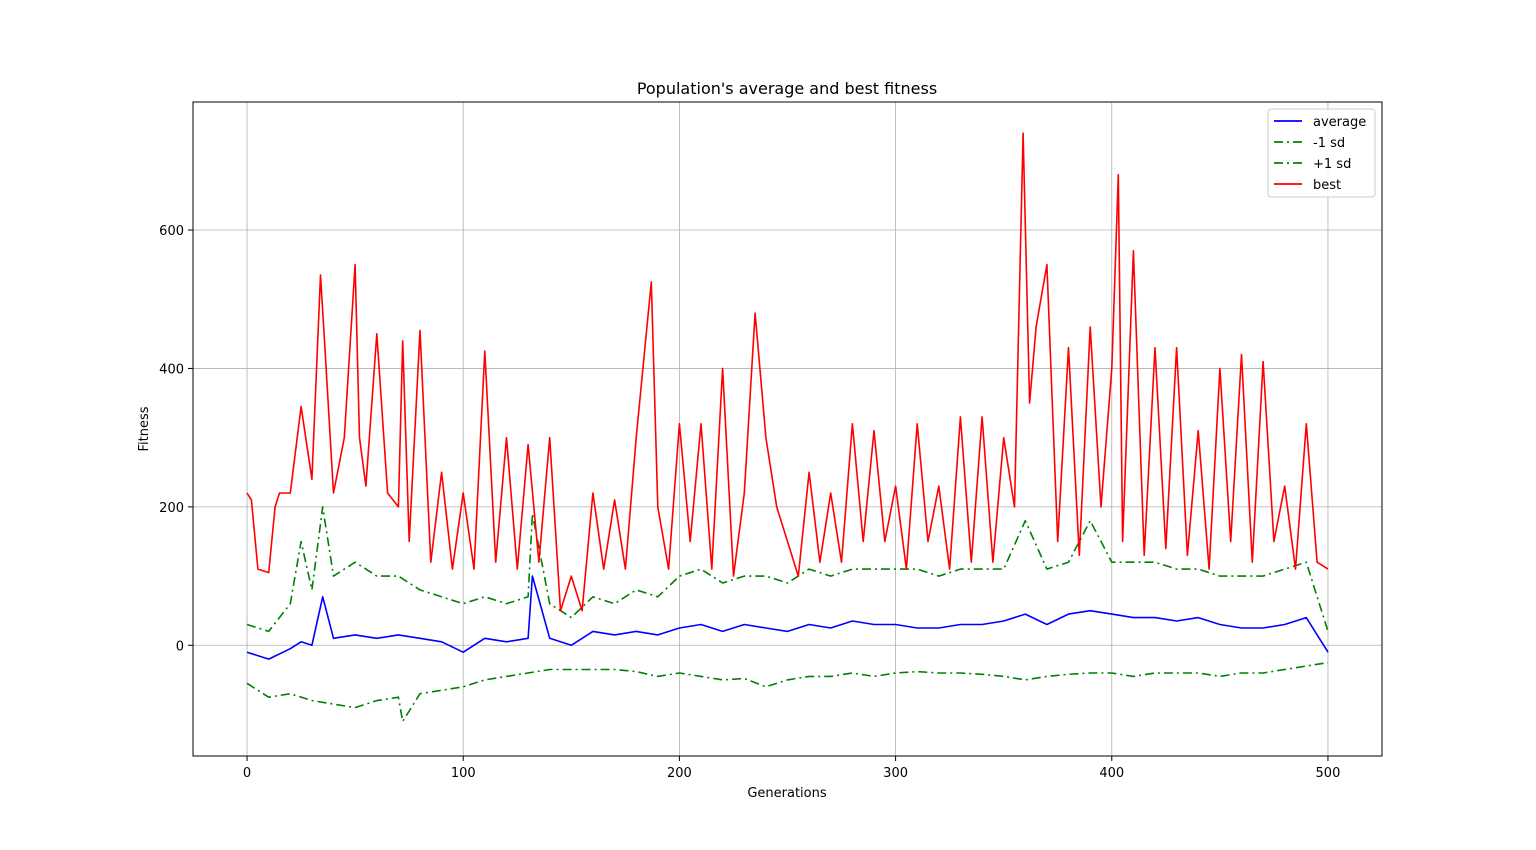 Image resolution: width=1536 pixels, height=850 pixels. I want to click on x-tick-label: 100, so click(463, 773).